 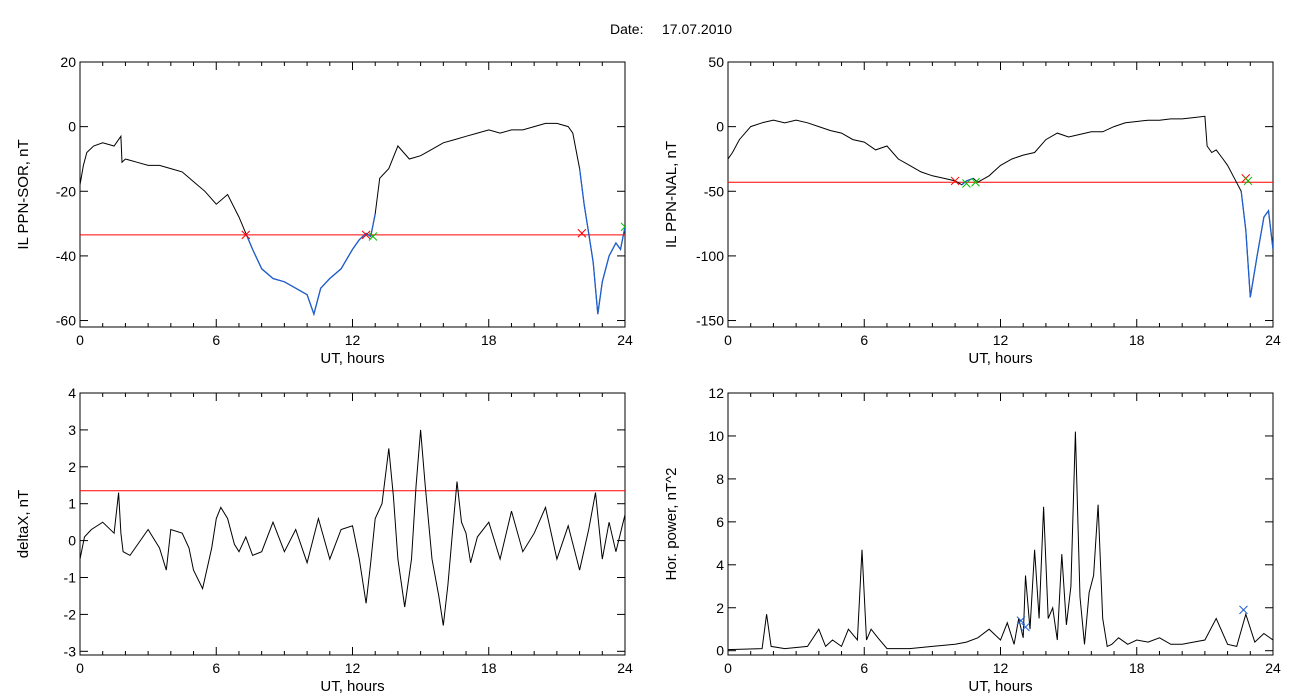 I want to click on y-tick-label: 20, so click(x=68, y=62).